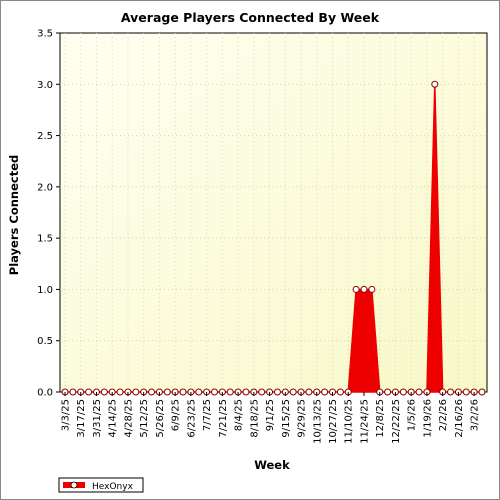  What do you see at coordinates (45, 341) in the screenshot?
I see `y-tick-label: 0.5` at bounding box center [45, 341].